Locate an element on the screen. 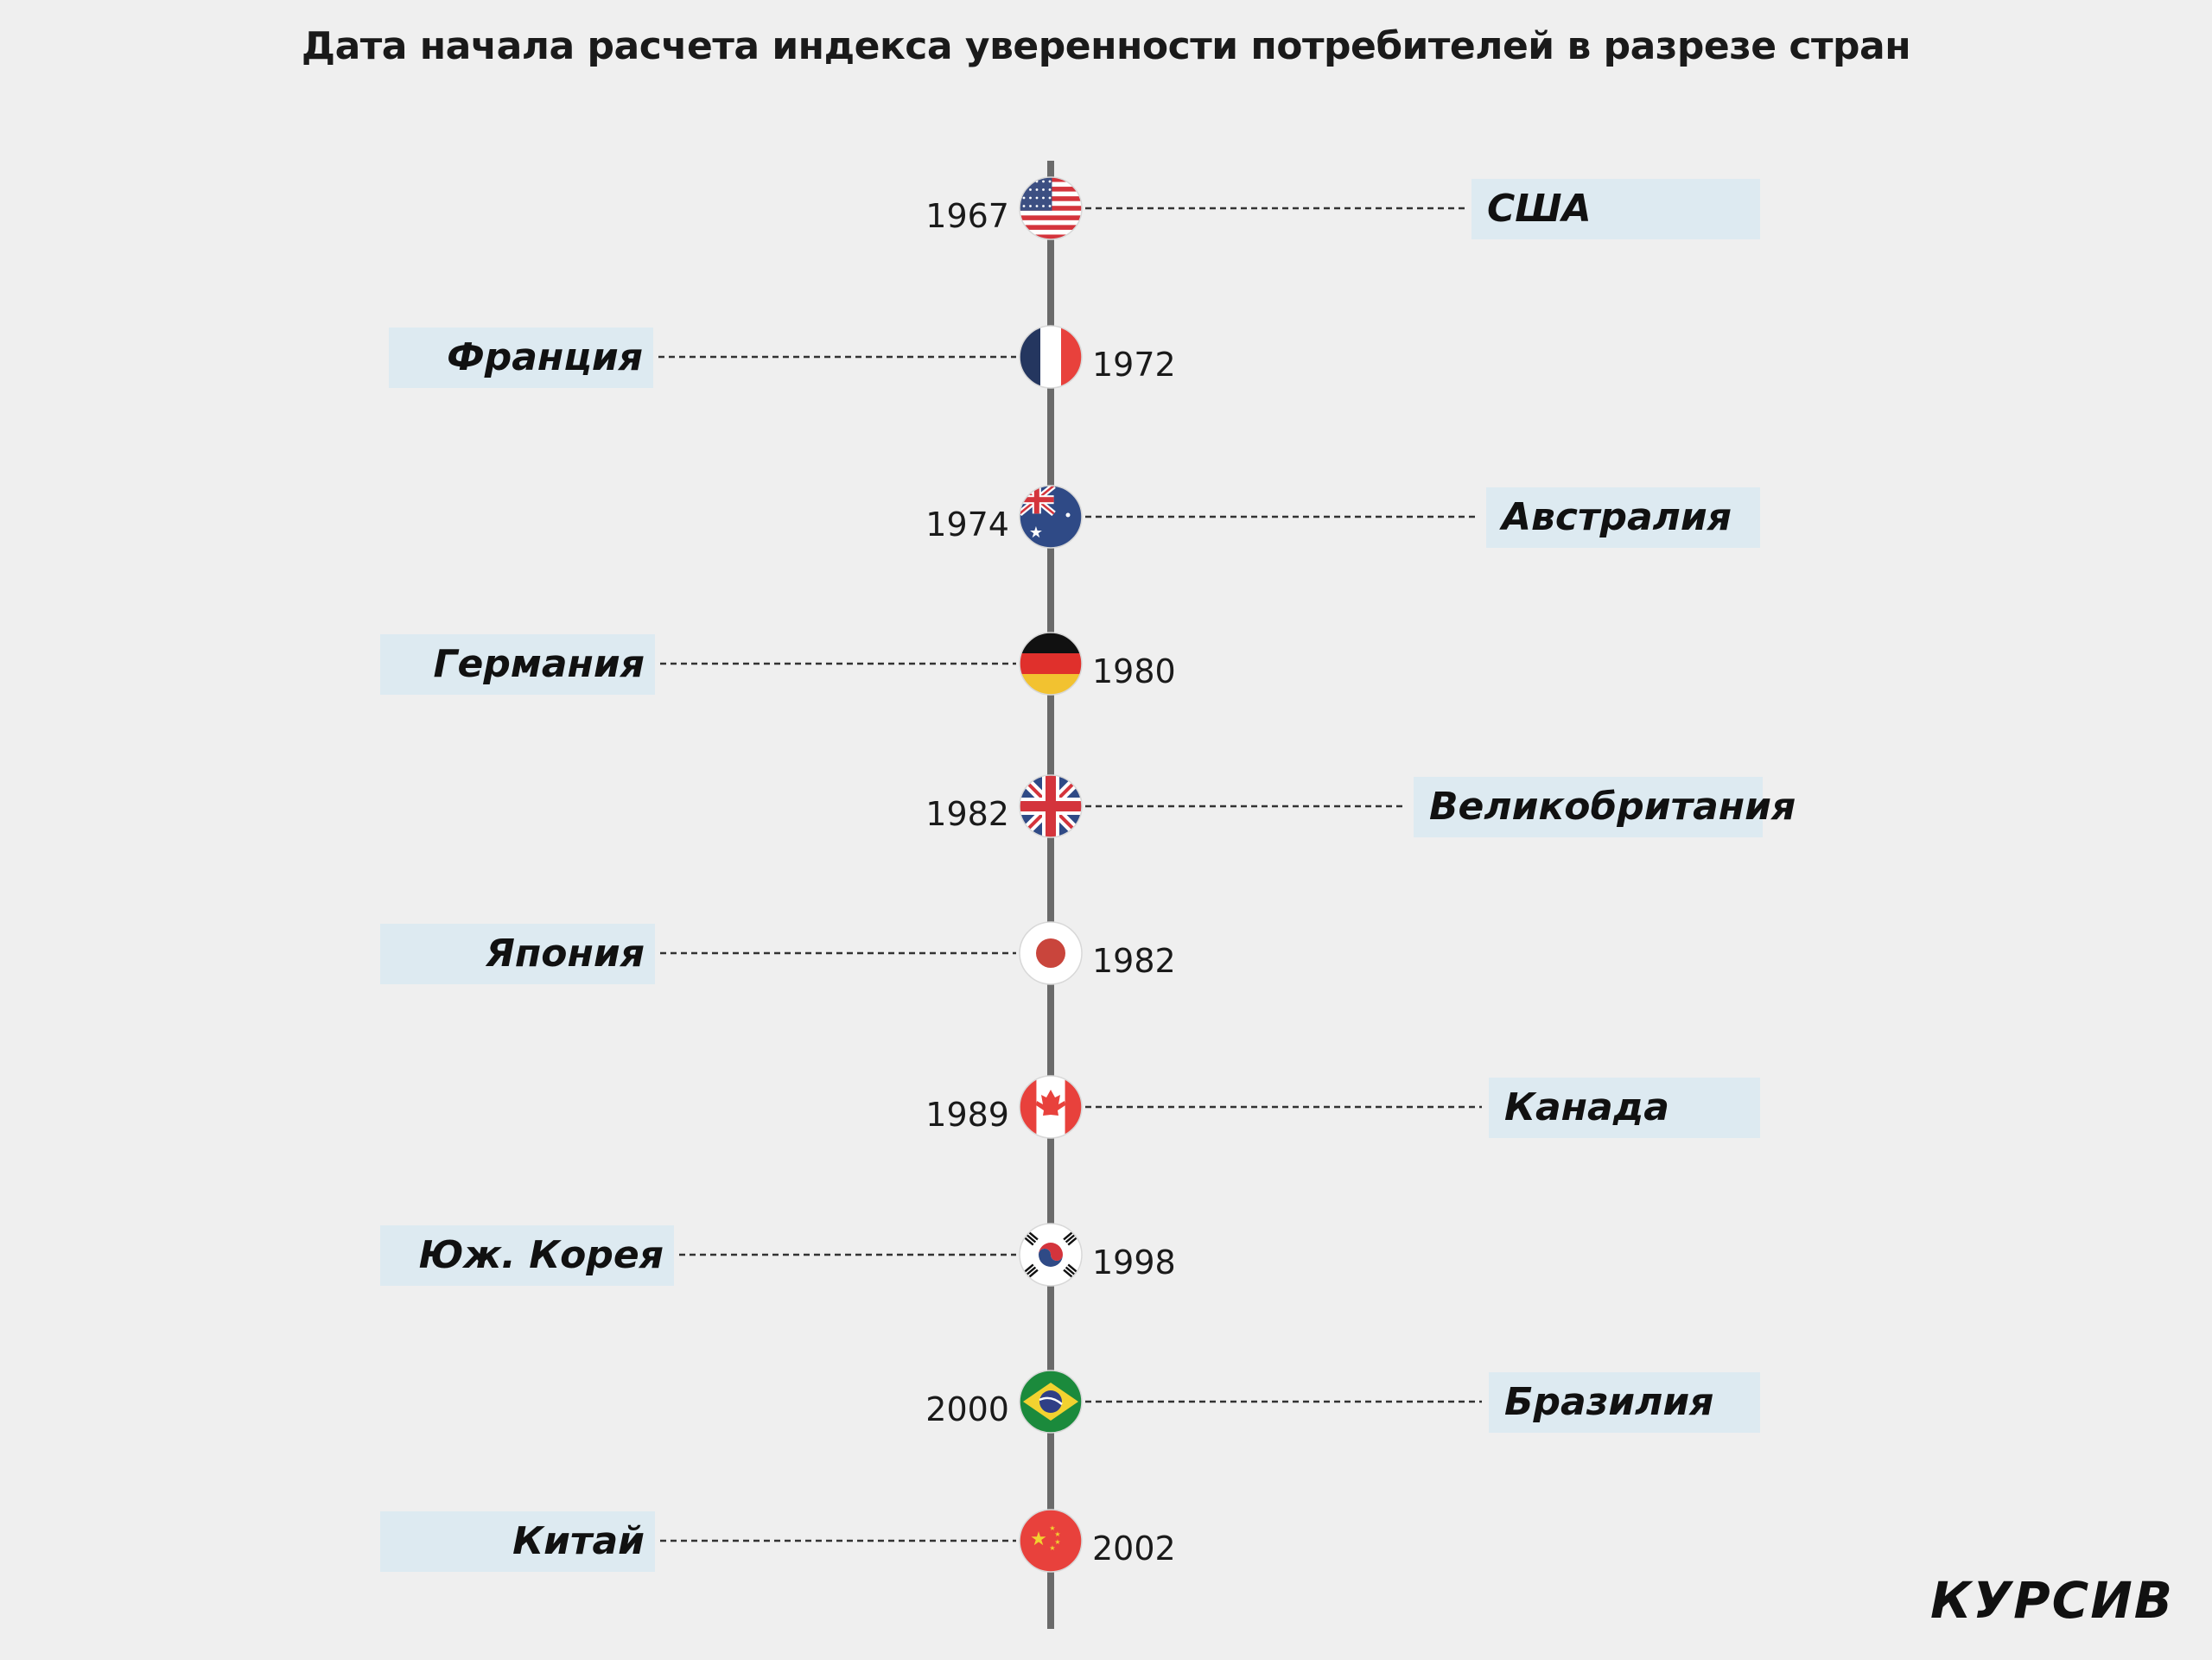 The height and width of the screenshot is (1660, 2212). country-label: Канада is located at coordinates (1586, 1107).